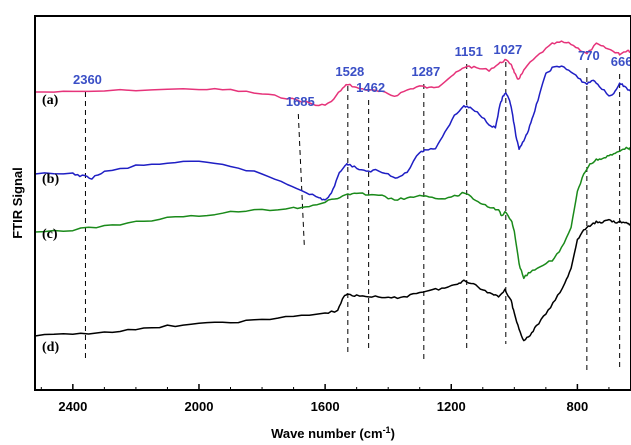  What do you see at coordinates (589, 55) in the screenshot?
I see `peak-label-770: 770` at bounding box center [589, 55].